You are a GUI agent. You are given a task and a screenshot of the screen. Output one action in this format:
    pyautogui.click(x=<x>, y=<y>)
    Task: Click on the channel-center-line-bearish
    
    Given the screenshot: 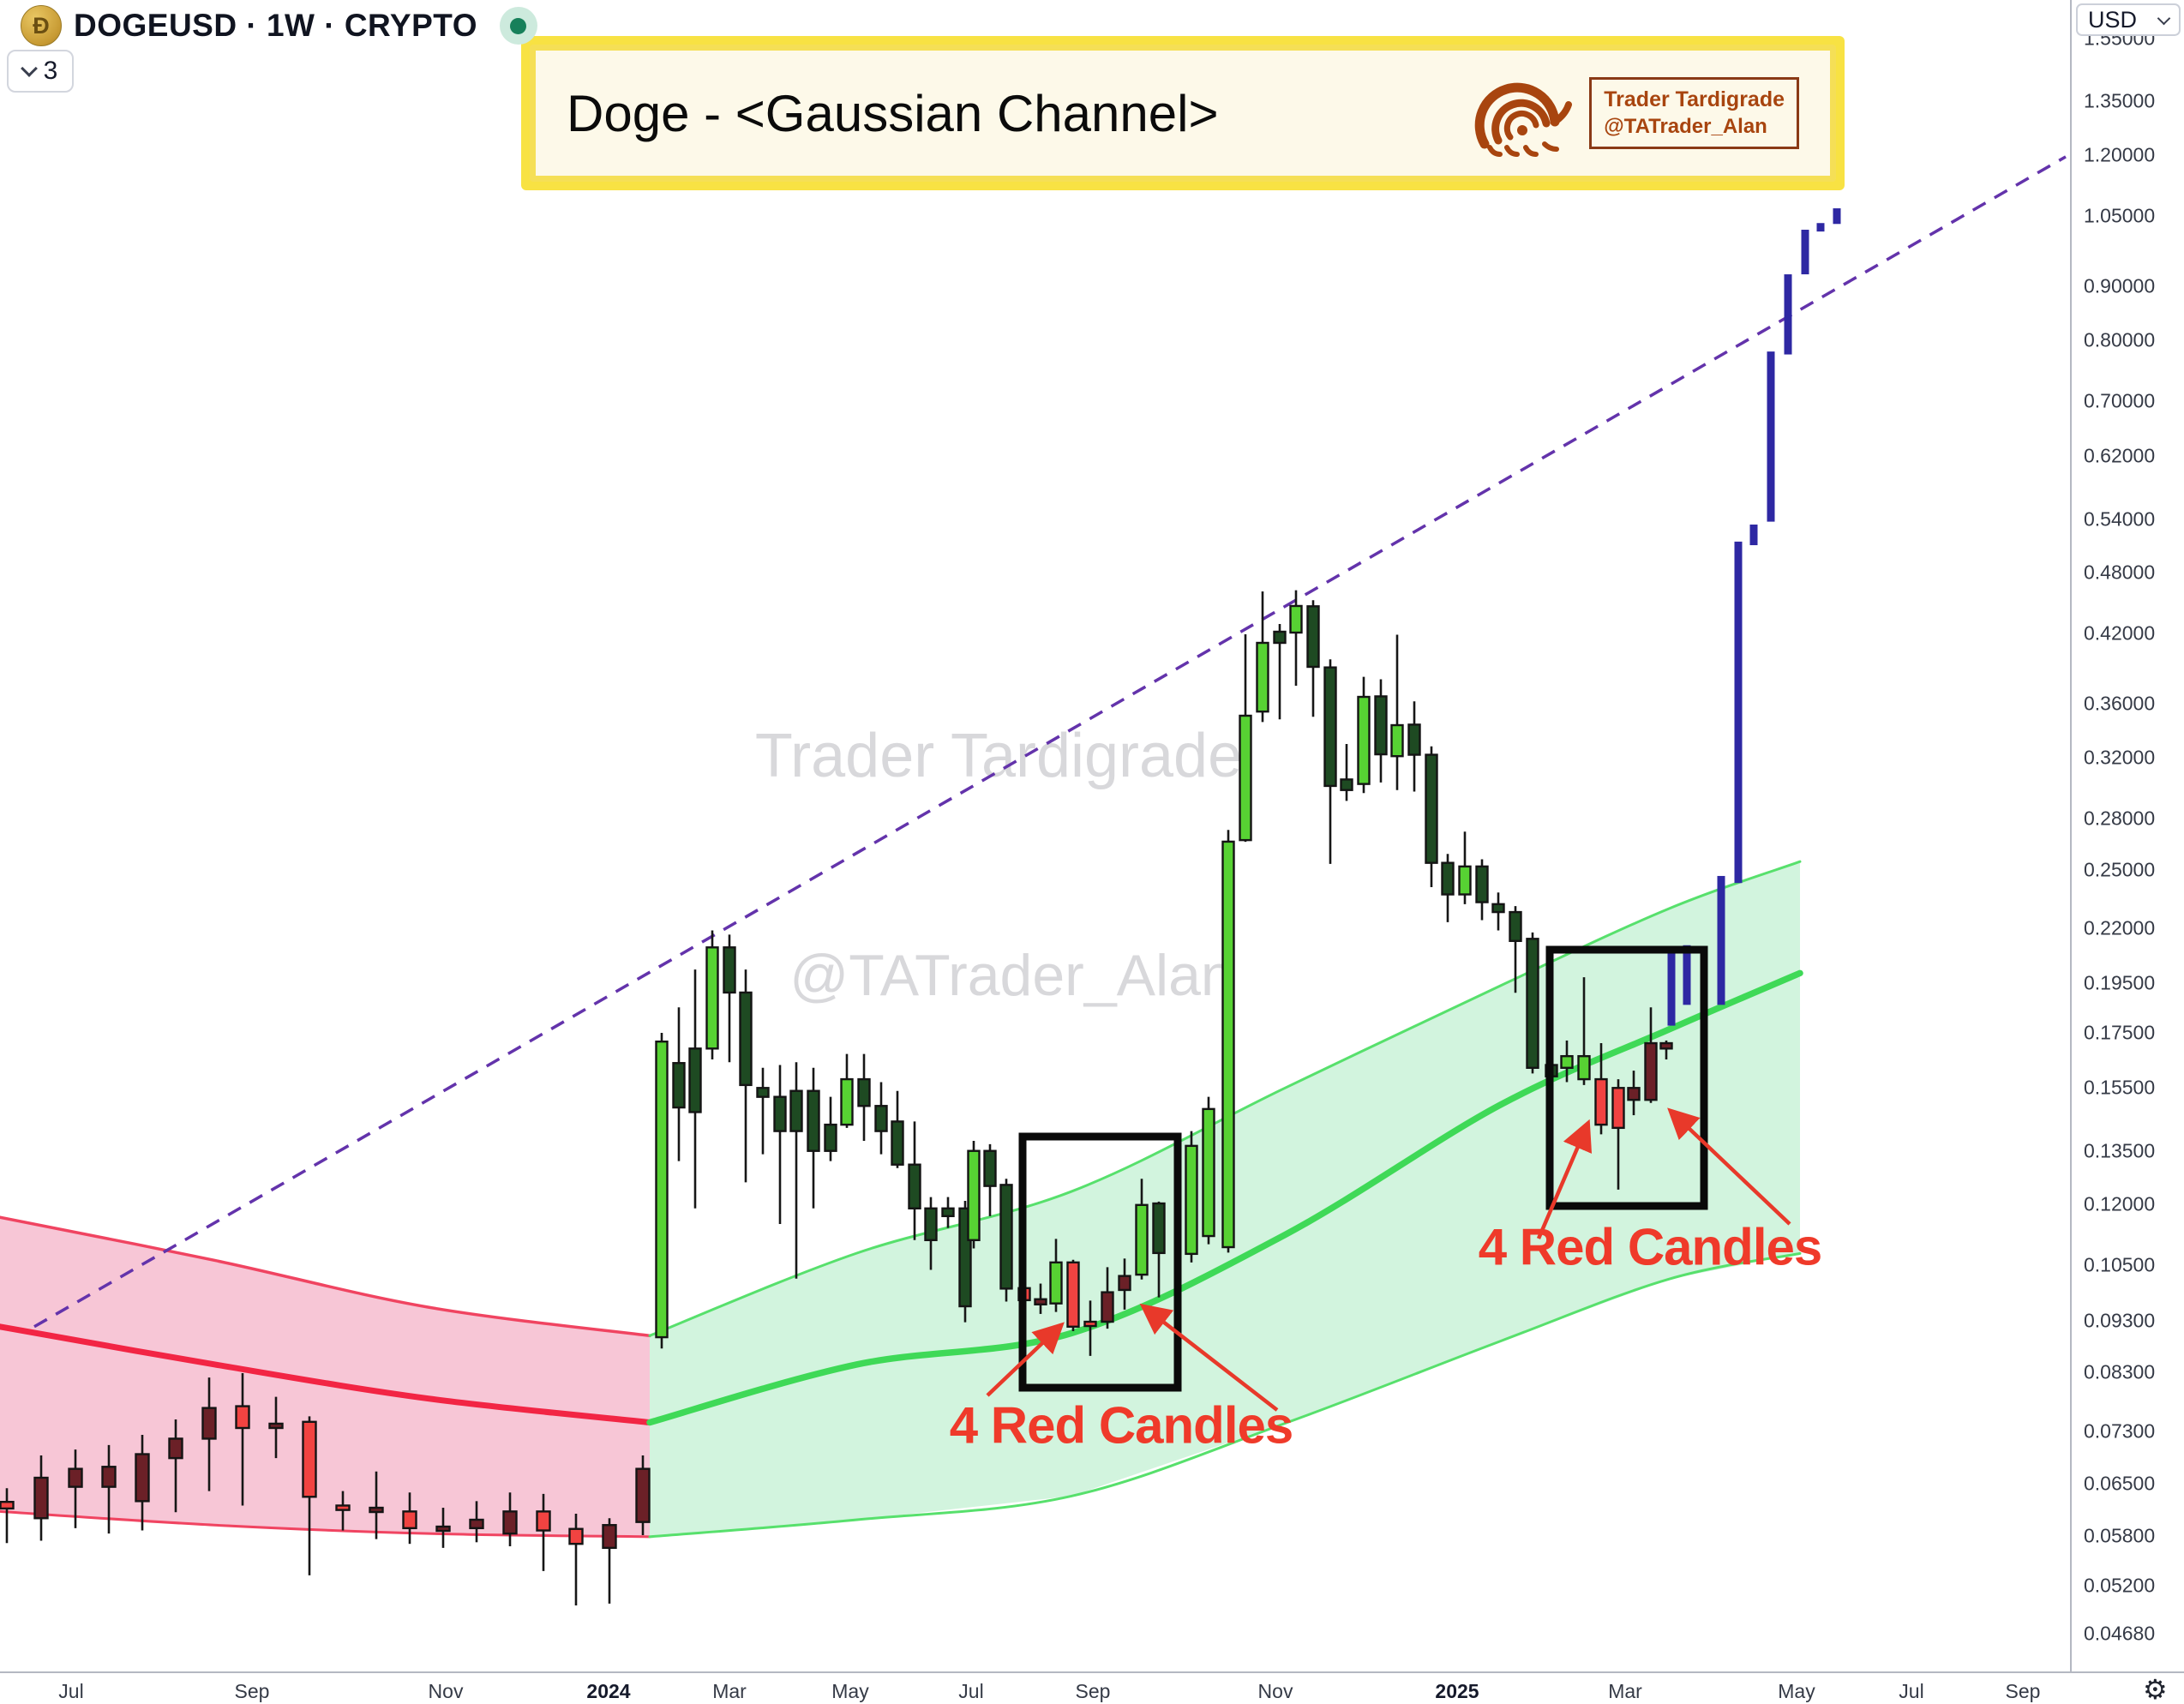 What is the action you would take?
    pyautogui.click(x=326, y=1374)
    